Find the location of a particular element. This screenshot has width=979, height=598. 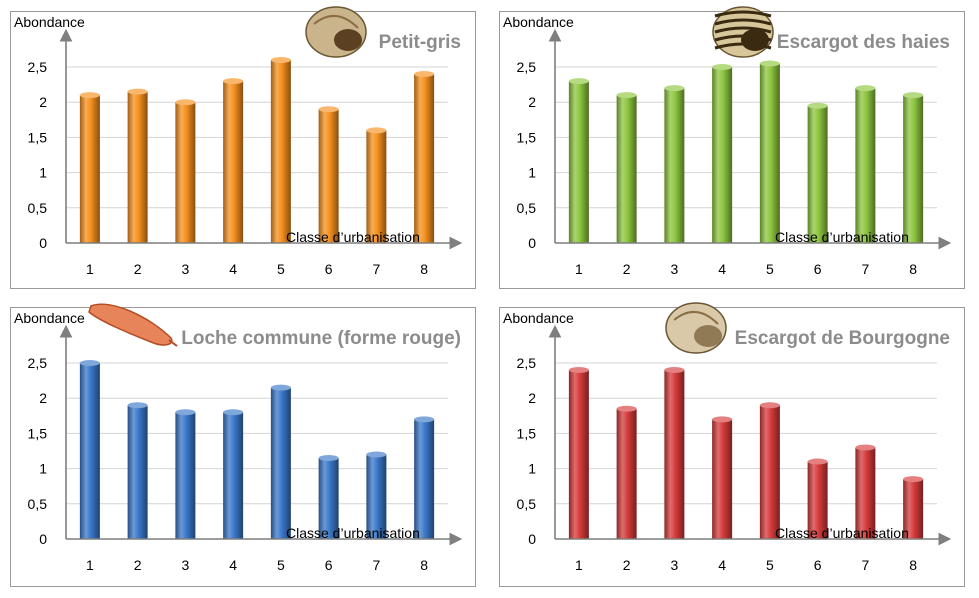

snail-shell-icon is located at coordinates (336, 32).